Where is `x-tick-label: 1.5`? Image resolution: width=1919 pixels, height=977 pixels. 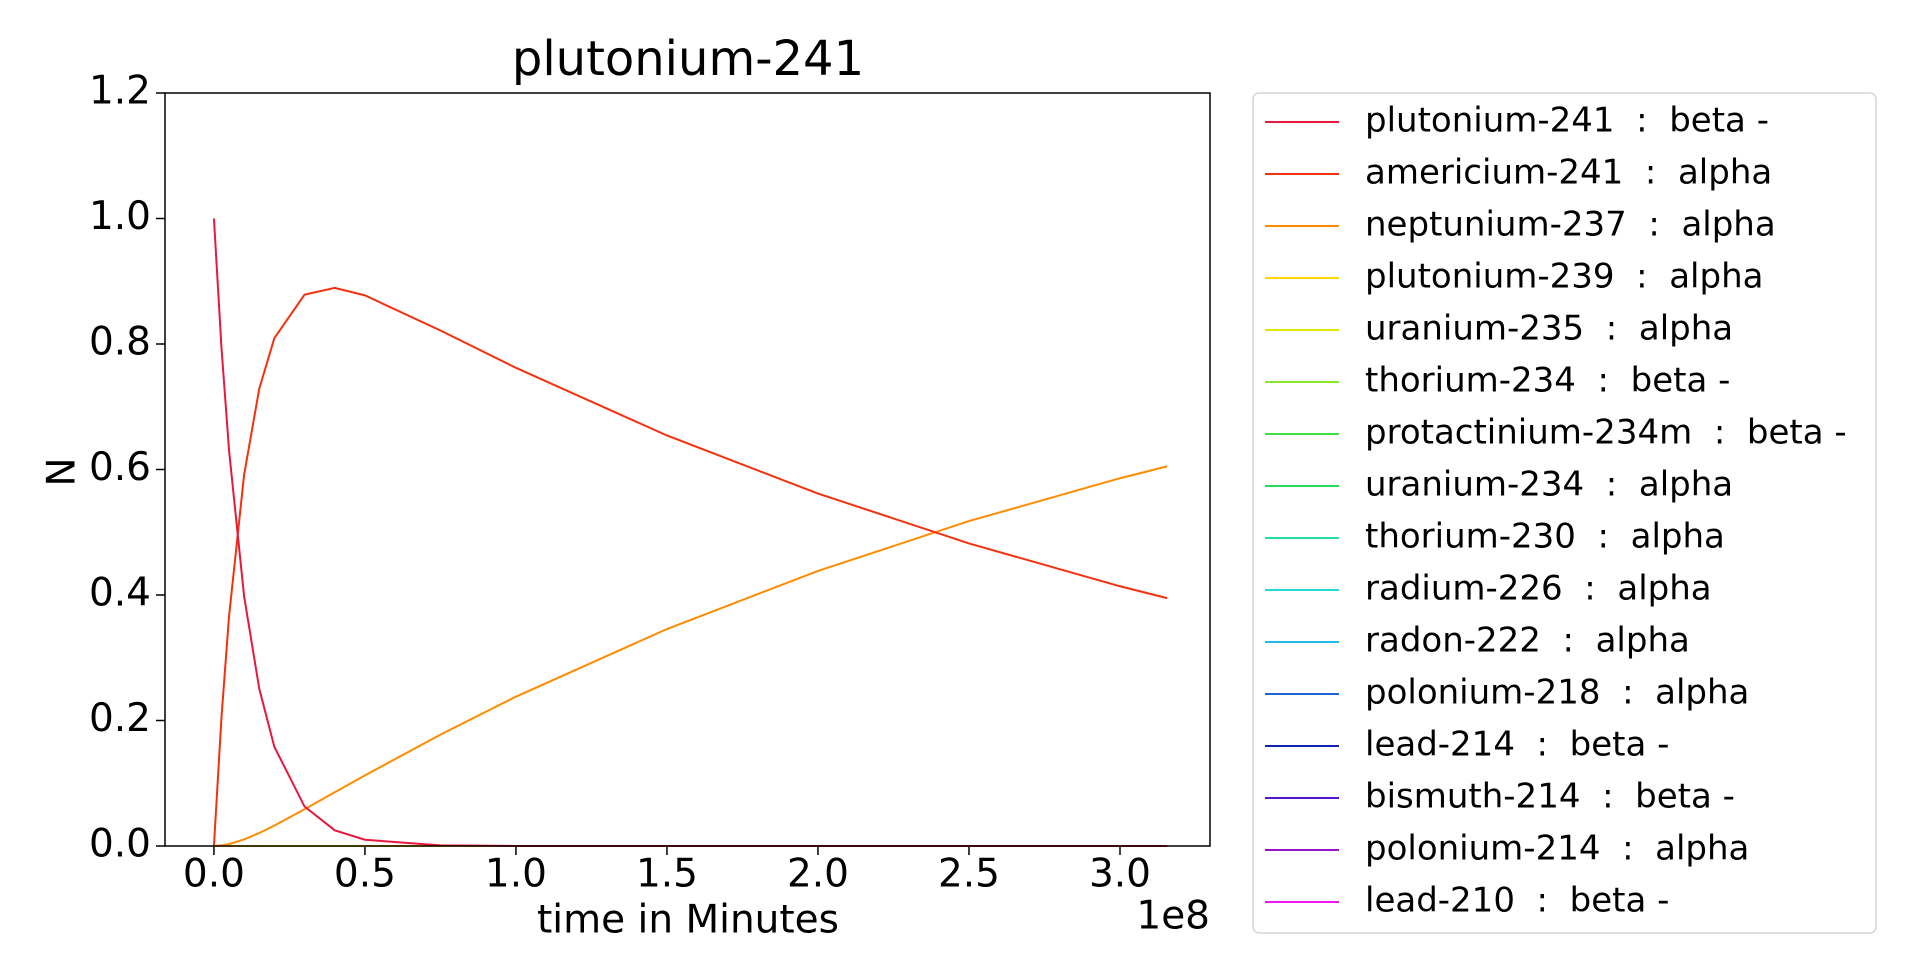 x-tick-label: 1.5 is located at coordinates (667, 874).